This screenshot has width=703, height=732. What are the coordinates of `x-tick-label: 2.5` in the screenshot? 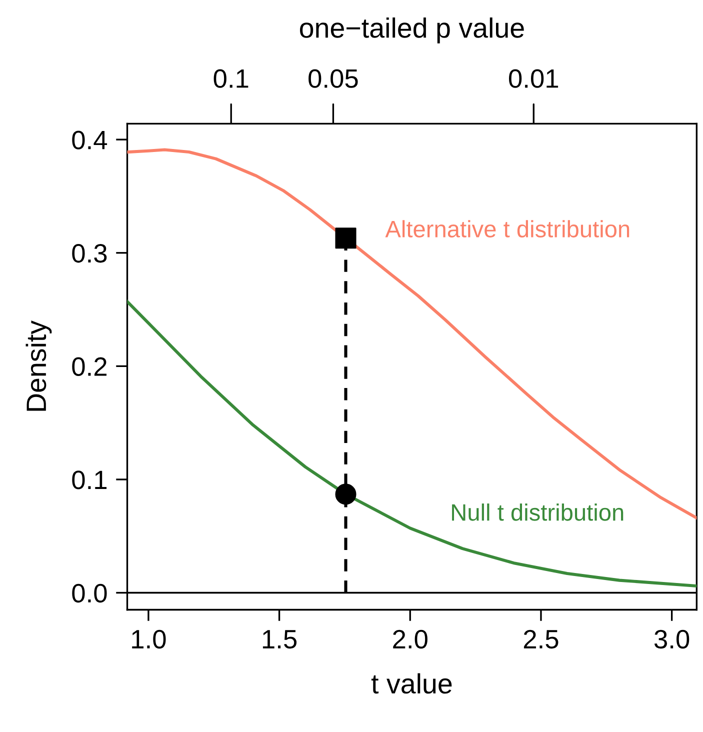 It's located at (541, 639).